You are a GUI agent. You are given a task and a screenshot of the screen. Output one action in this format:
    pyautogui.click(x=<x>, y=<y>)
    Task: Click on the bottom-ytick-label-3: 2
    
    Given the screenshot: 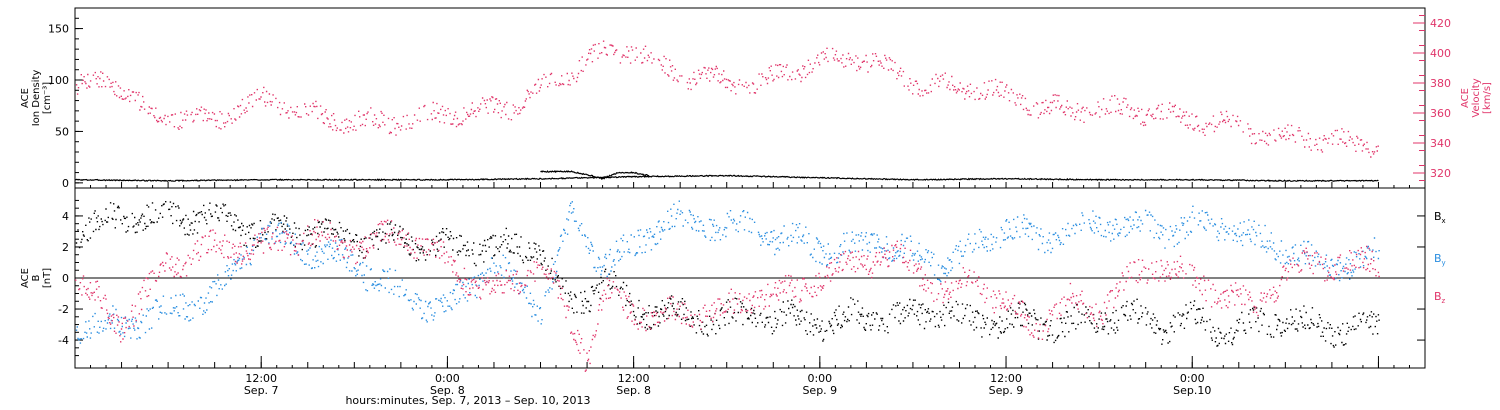 What is the action you would take?
    pyautogui.click(x=65, y=247)
    